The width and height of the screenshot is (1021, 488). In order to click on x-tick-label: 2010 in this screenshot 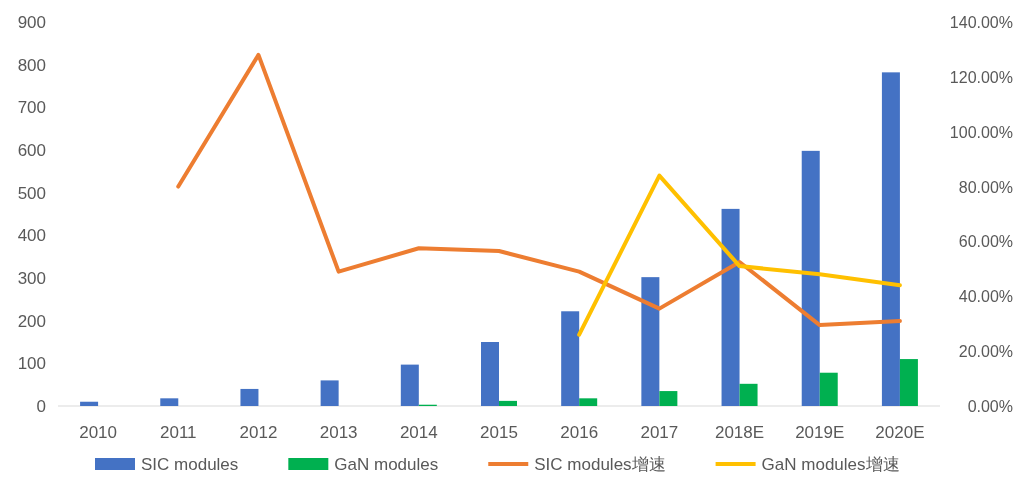, I will do `click(98, 432)`.